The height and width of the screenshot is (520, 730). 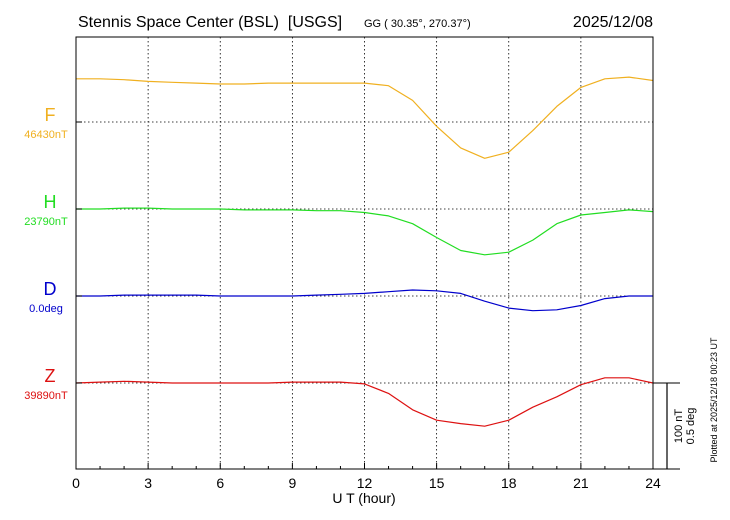 What do you see at coordinates (365, 483) in the screenshot?
I see `x-tick-label: 12` at bounding box center [365, 483].